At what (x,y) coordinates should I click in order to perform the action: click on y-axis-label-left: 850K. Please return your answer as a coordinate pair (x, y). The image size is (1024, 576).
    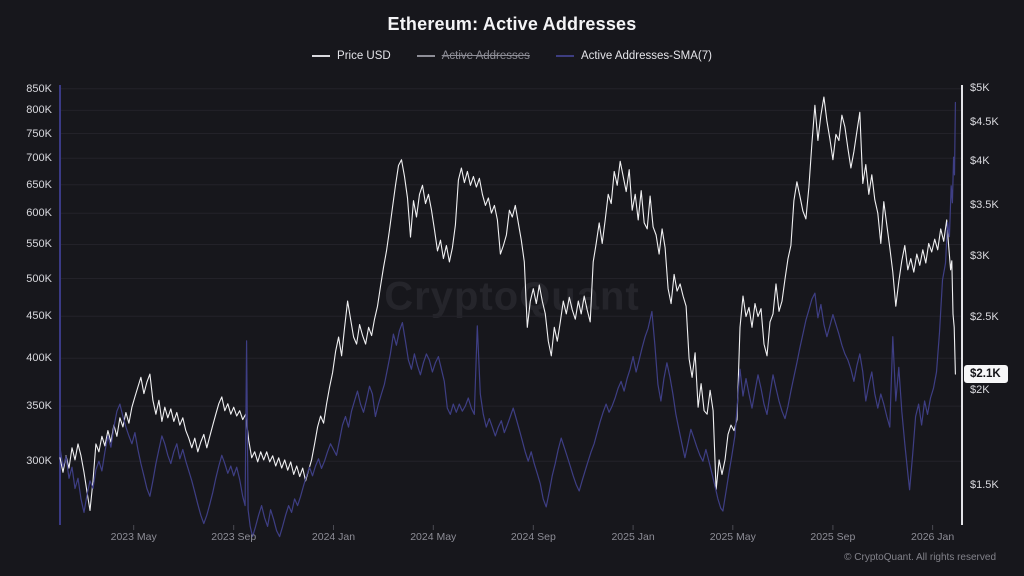
    Looking at the image, I should click on (39, 88).